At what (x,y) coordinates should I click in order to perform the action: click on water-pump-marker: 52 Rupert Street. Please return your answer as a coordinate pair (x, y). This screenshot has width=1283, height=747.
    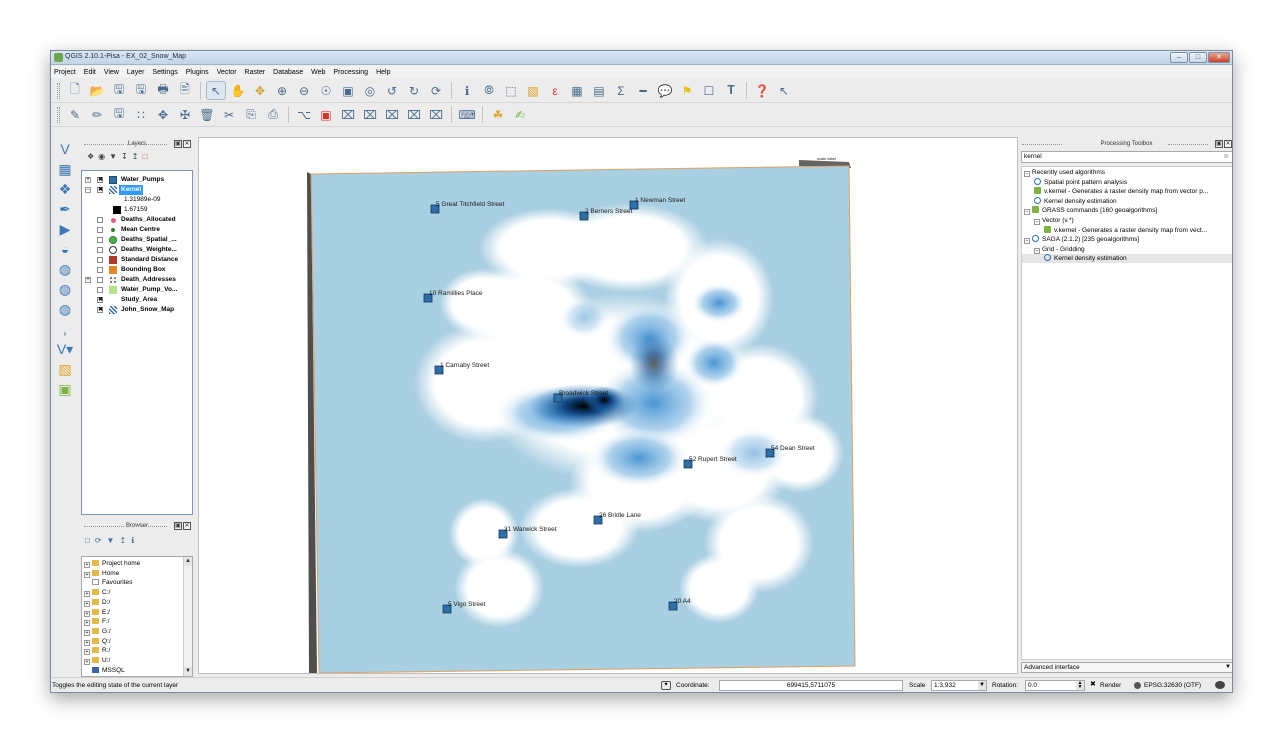
    Looking at the image, I should click on (710, 462).